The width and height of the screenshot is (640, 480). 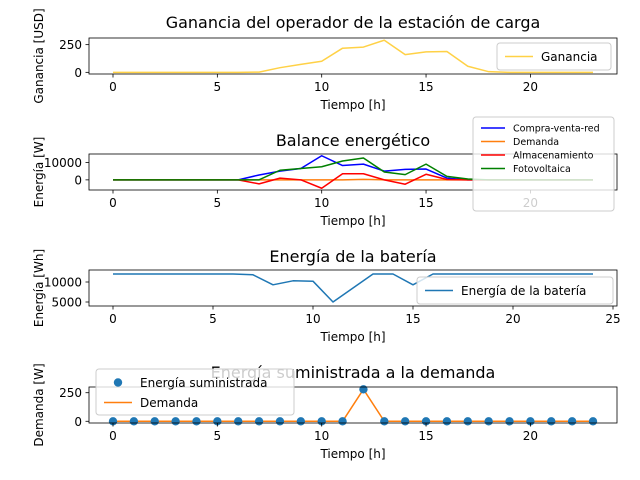 What do you see at coordinates (66, 303) in the screenshot?
I see `y-tick-label: 5000` at bounding box center [66, 303].